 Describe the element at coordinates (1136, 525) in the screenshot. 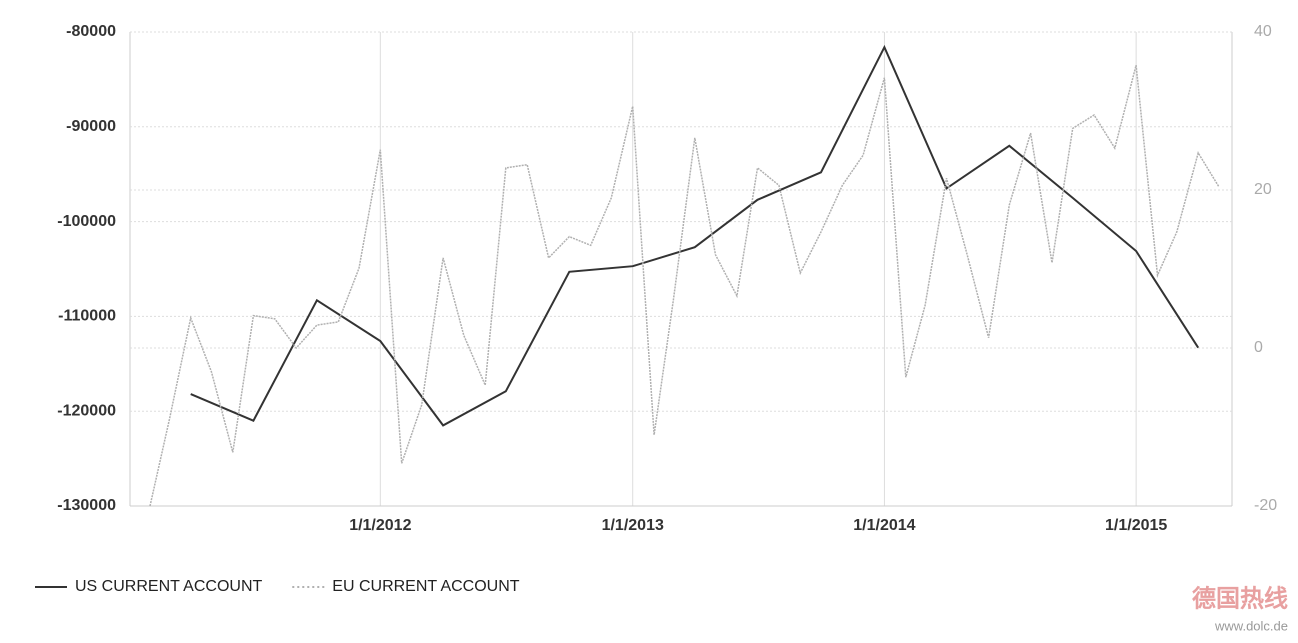

I see `x-tick-label: 1/1/2015` at that location.